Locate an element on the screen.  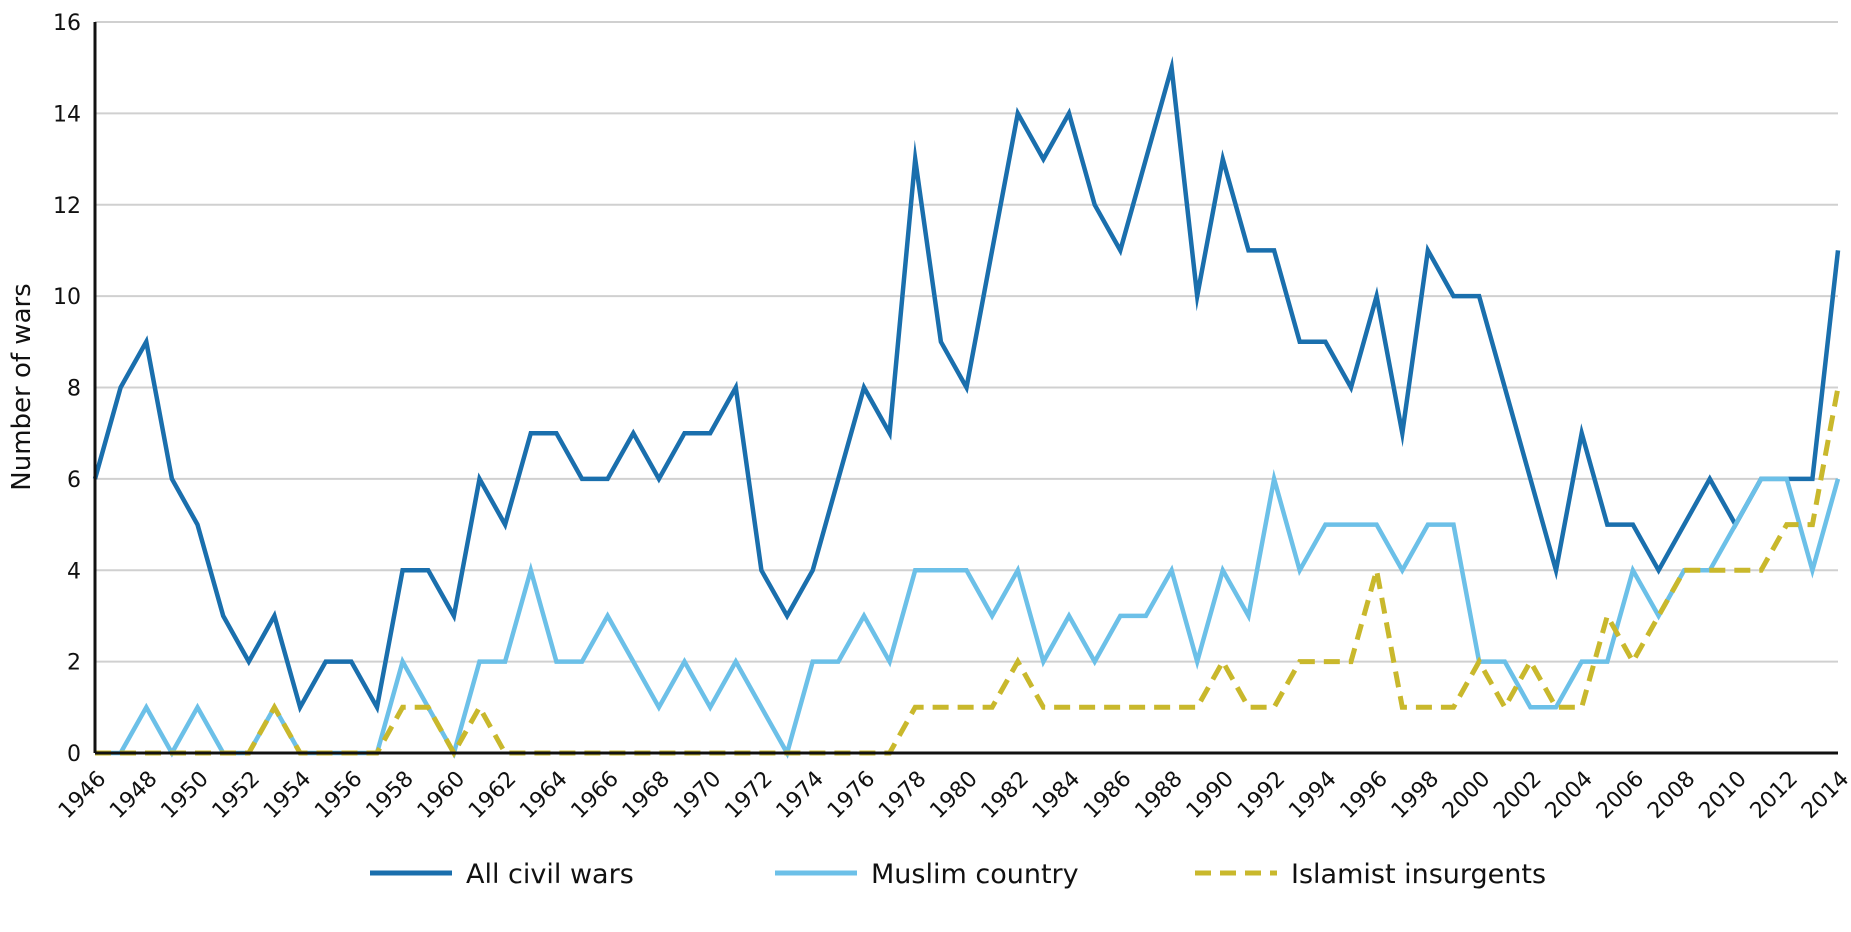
y-tick-label: 16 is located at coordinates (67, 23).